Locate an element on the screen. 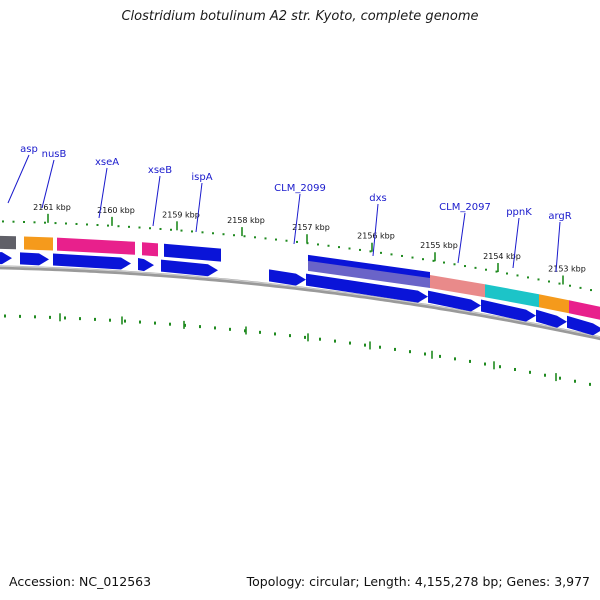  gene-label: CLM_2099 is located at coordinates (300, 188).